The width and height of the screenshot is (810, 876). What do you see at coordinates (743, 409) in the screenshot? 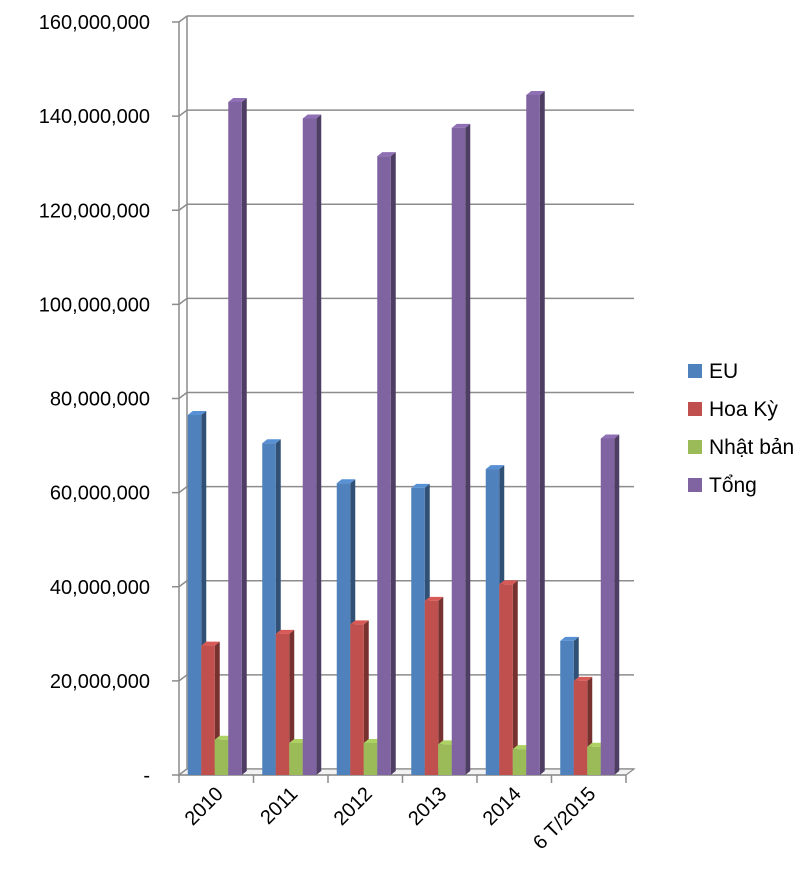
I see `legend-label: Hoa Kỳ` at bounding box center [743, 409].